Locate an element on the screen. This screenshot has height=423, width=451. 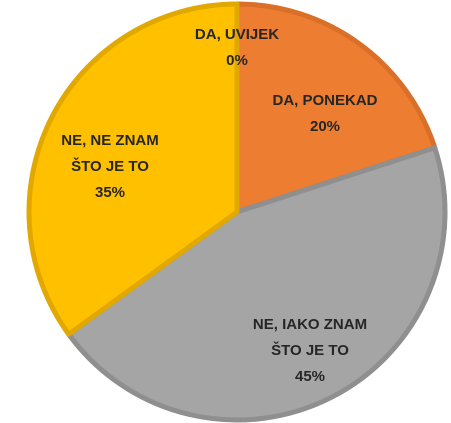
value-label: 20% is located at coordinates (325, 126).